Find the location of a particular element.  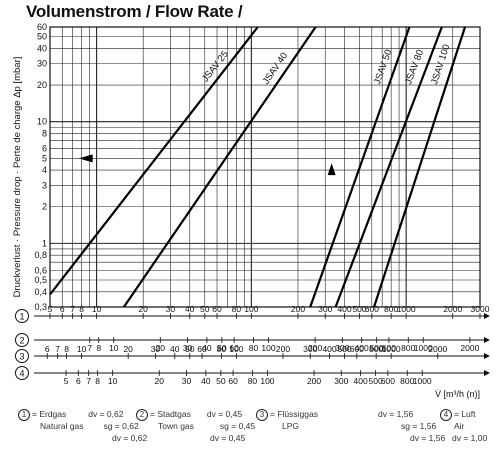

scale-1-label-600: 600 is located at coordinates (372, 309).